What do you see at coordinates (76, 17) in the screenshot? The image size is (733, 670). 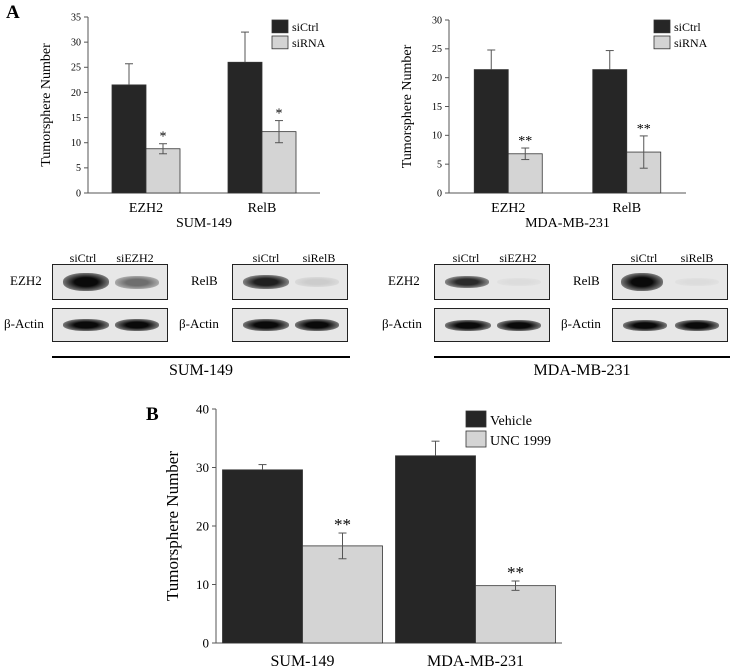 I see `y-tick-label: 35` at bounding box center [76, 17].